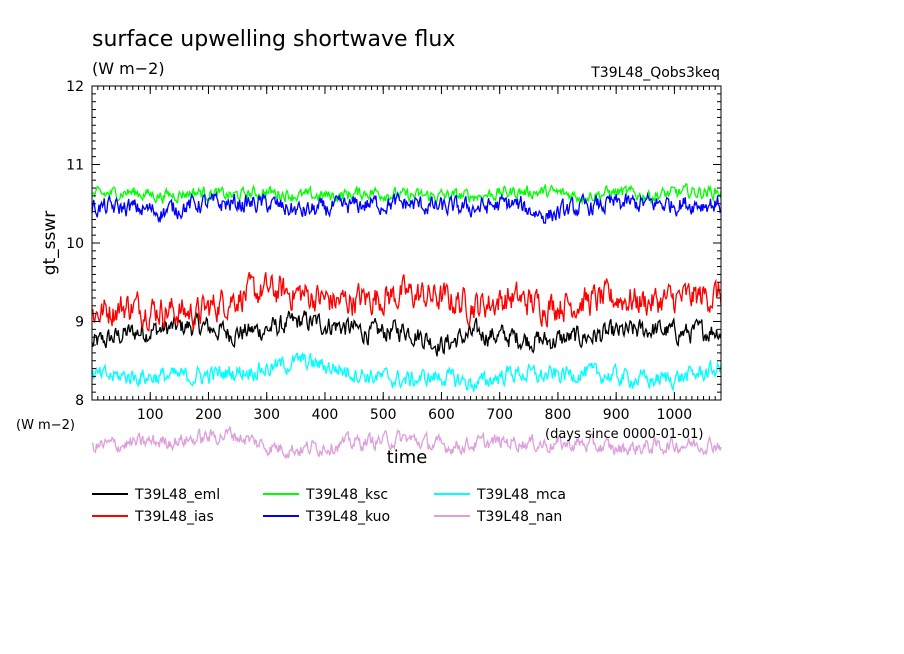  Describe the element at coordinates (406, 207) in the screenshot. I see `series-line-T39L48_kuo` at that location.